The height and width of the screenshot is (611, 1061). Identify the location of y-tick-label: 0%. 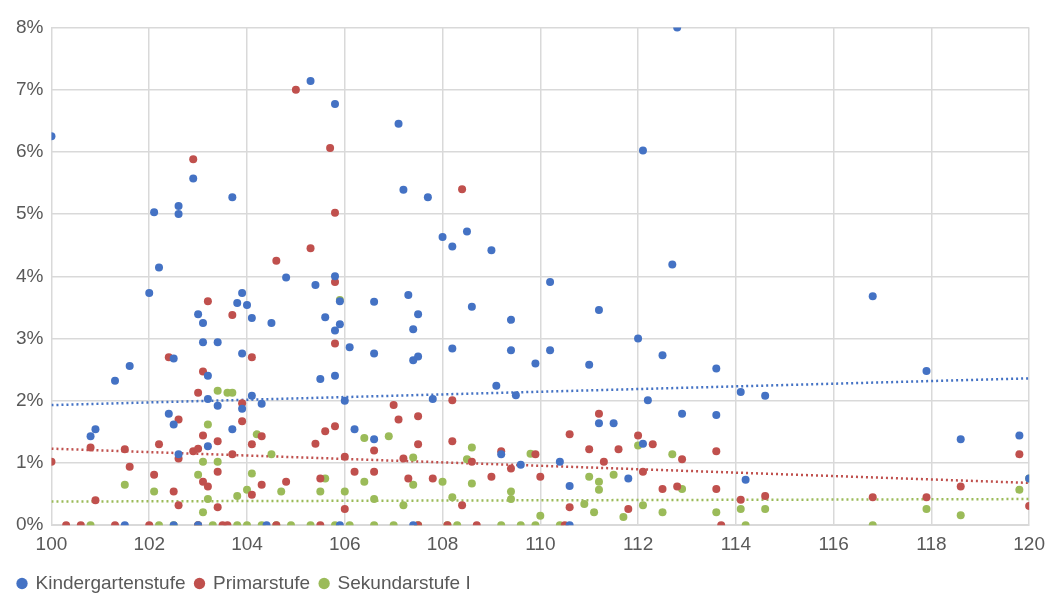
(29, 524).